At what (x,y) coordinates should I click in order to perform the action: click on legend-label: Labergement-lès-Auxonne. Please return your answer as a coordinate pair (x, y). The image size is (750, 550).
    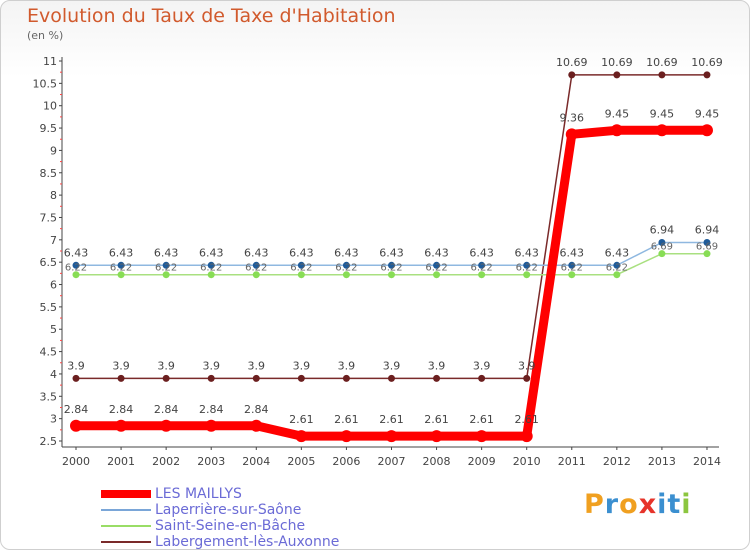
    Looking at the image, I should click on (247, 542).